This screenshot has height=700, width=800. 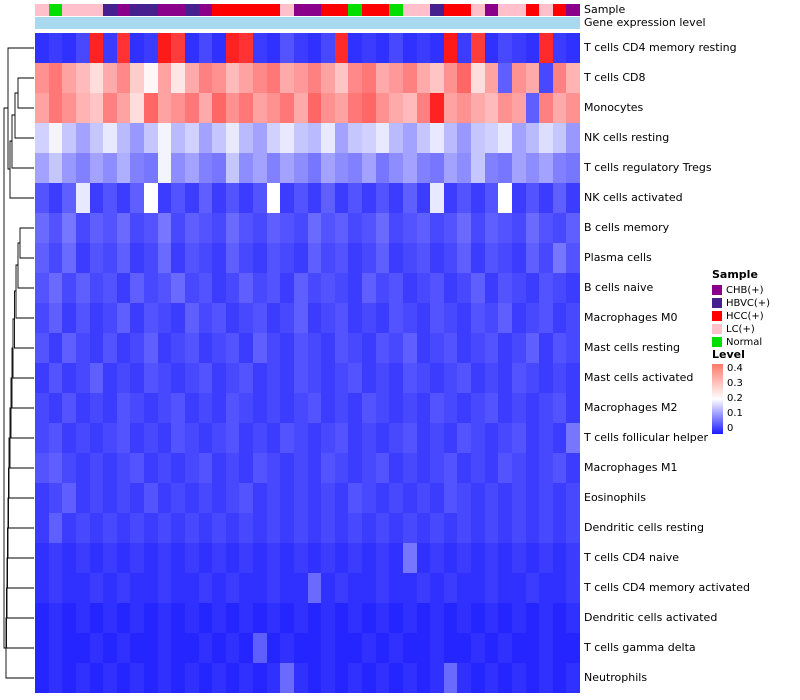 What do you see at coordinates (741, 316) in the screenshot?
I see `legend-item: HCC(+)` at bounding box center [741, 316].